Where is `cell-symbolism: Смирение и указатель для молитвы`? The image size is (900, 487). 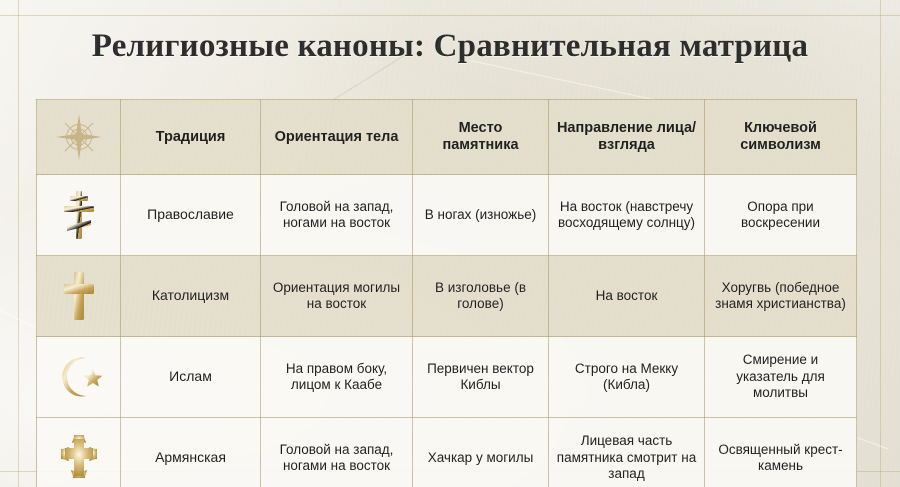
cell-symbolism: Смирение и указатель для молитвы is located at coordinates (780, 377).